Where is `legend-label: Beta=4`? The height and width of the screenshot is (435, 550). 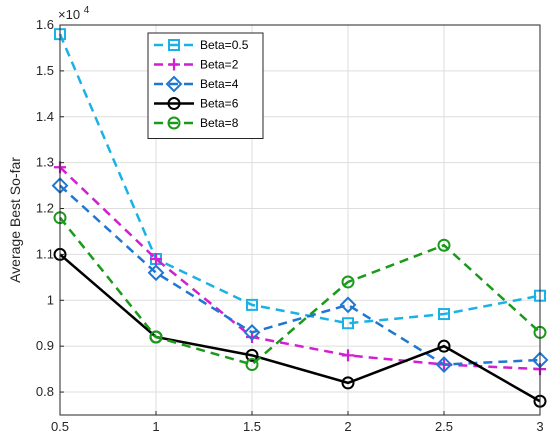
legend-label: Beta=4 is located at coordinates (219, 84).